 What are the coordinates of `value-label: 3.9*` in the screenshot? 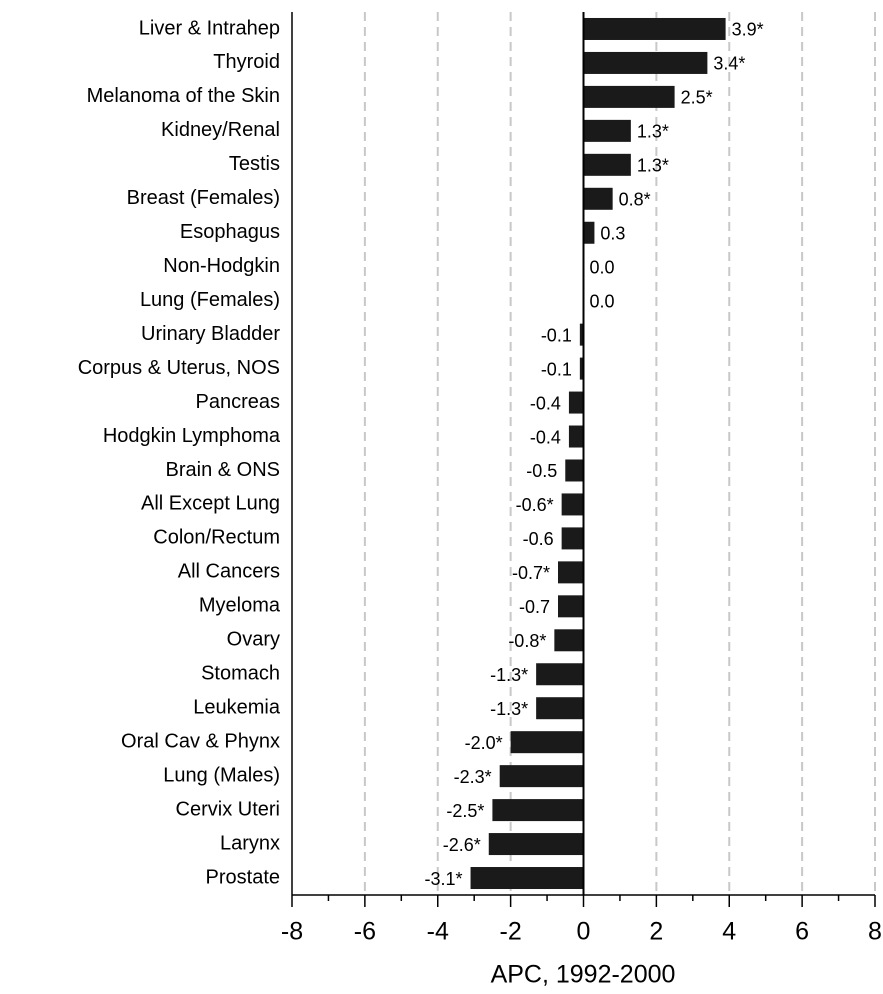 It's located at (748, 30).